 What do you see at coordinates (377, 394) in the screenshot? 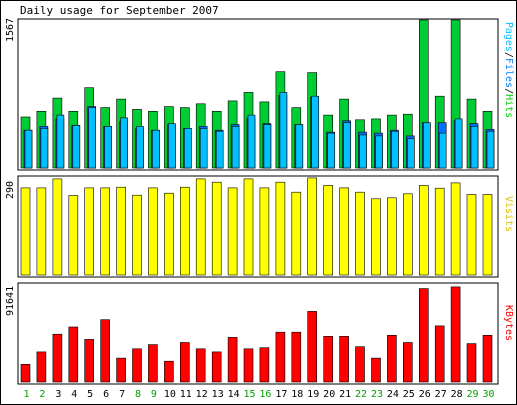
I see `day-label-23: 23` at bounding box center [377, 394].